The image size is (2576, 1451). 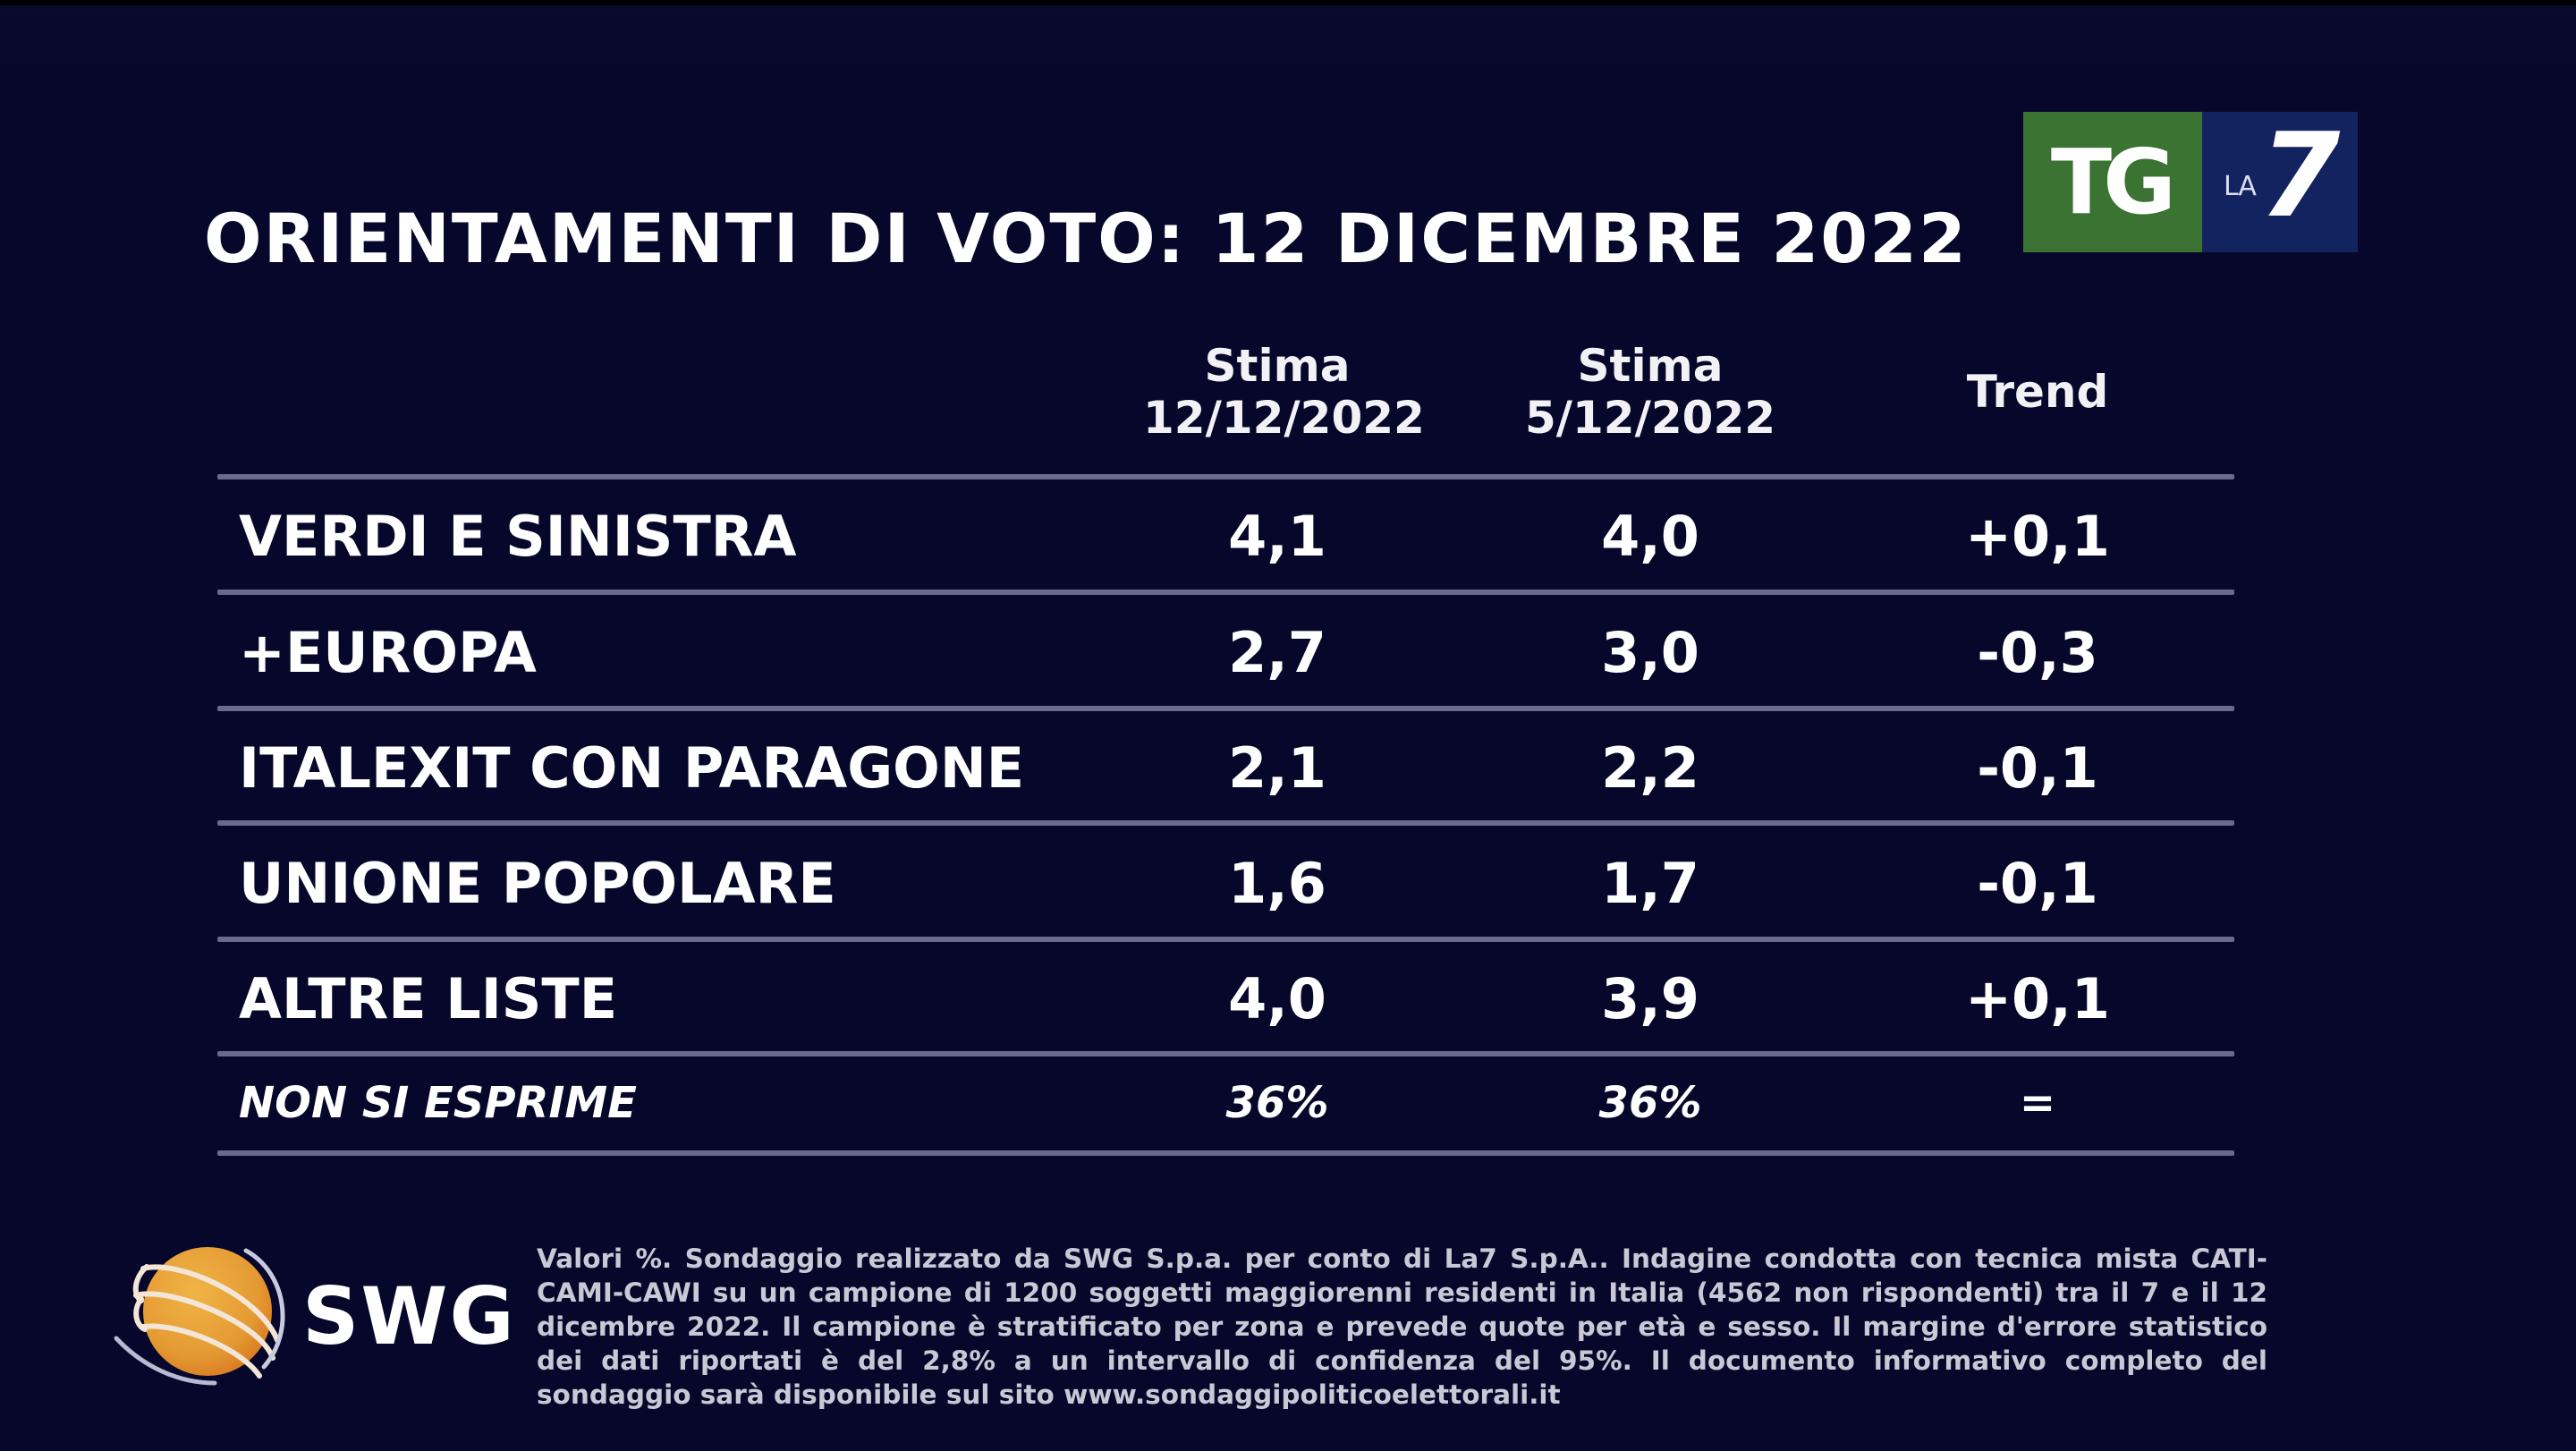 I want to click on party-name: VERDI E SINISTRA, so click(x=518, y=536).